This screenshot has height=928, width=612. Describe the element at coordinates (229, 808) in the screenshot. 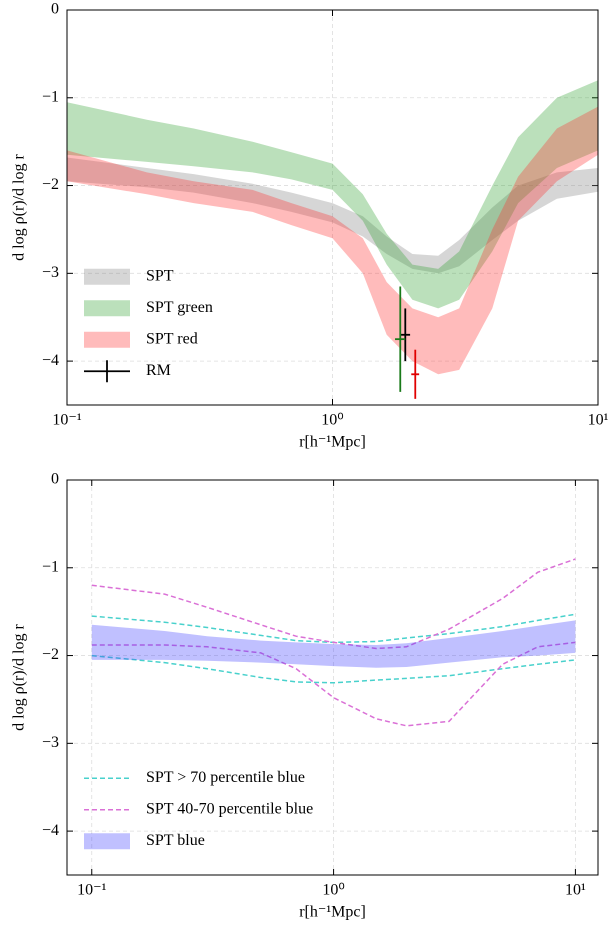

I see `legend-label: SPT 40-70 percentile blue` at that location.